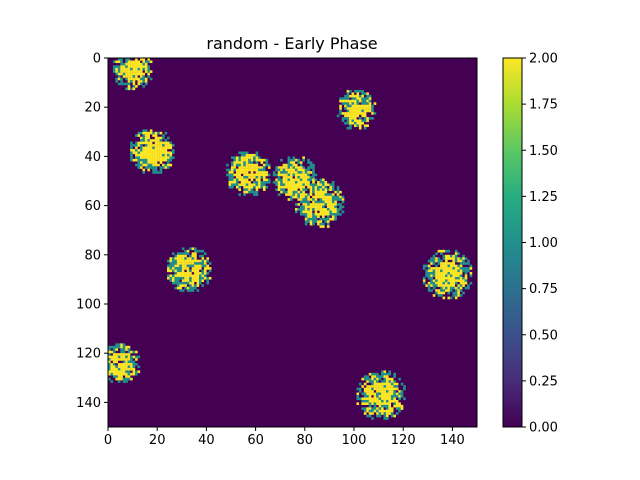 The width and height of the screenshot is (640, 480). What do you see at coordinates (530, 244) in the screenshot?
I see `colorbar: 0.000.250.500.751.001.251.501.752.00` at bounding box center [530, 244].